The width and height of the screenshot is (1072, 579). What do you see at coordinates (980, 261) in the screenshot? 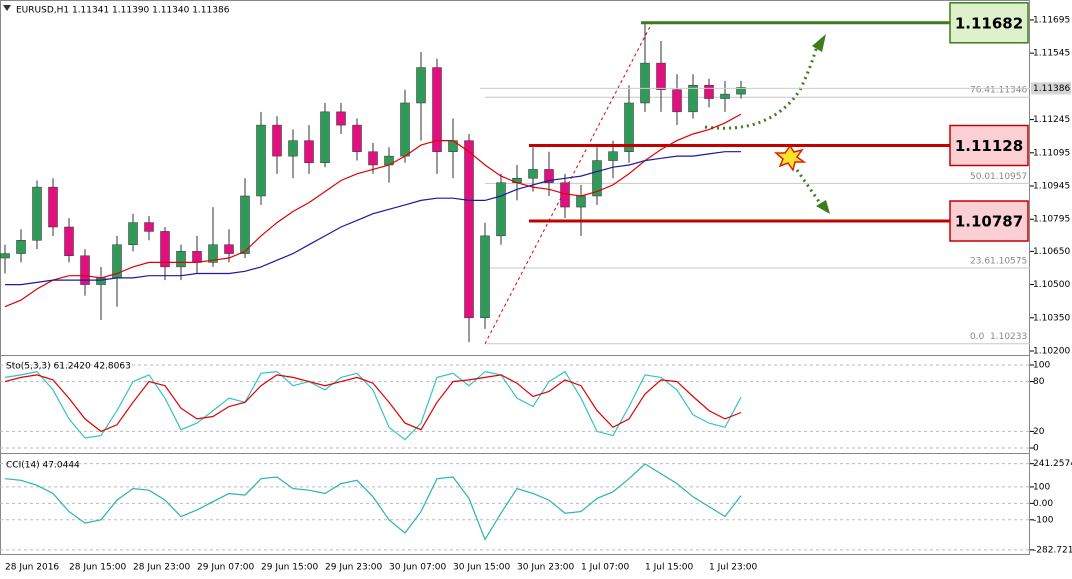
I see `fib-ratio: 23.6` at bounding box center [980, 261].